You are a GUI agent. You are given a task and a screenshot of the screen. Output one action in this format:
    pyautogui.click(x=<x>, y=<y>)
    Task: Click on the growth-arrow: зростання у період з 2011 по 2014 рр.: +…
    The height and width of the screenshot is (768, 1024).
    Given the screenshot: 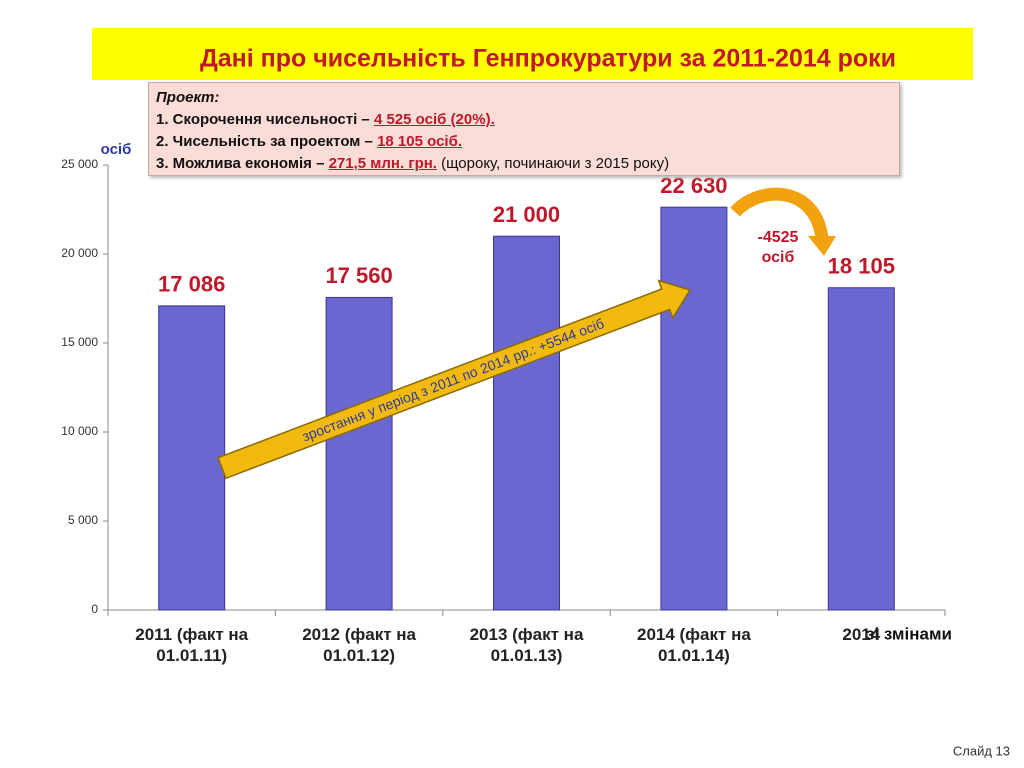 What is the action you would take?
    pyautogui.click(x=454, y=379)
    